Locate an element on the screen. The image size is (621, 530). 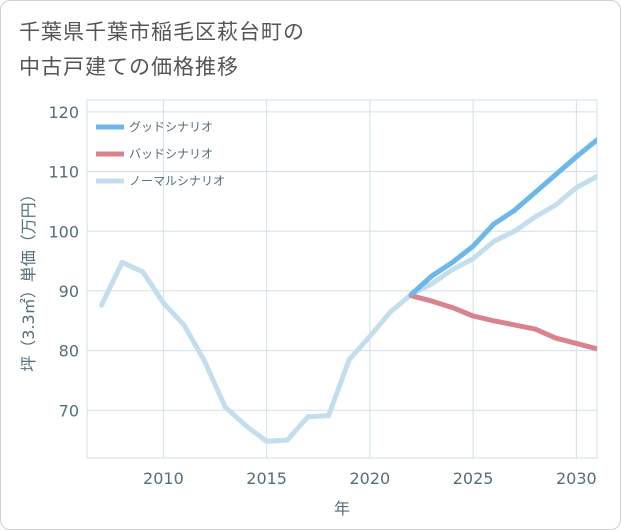
x-tick-label: 2010 is located at coordinates (163, 478).